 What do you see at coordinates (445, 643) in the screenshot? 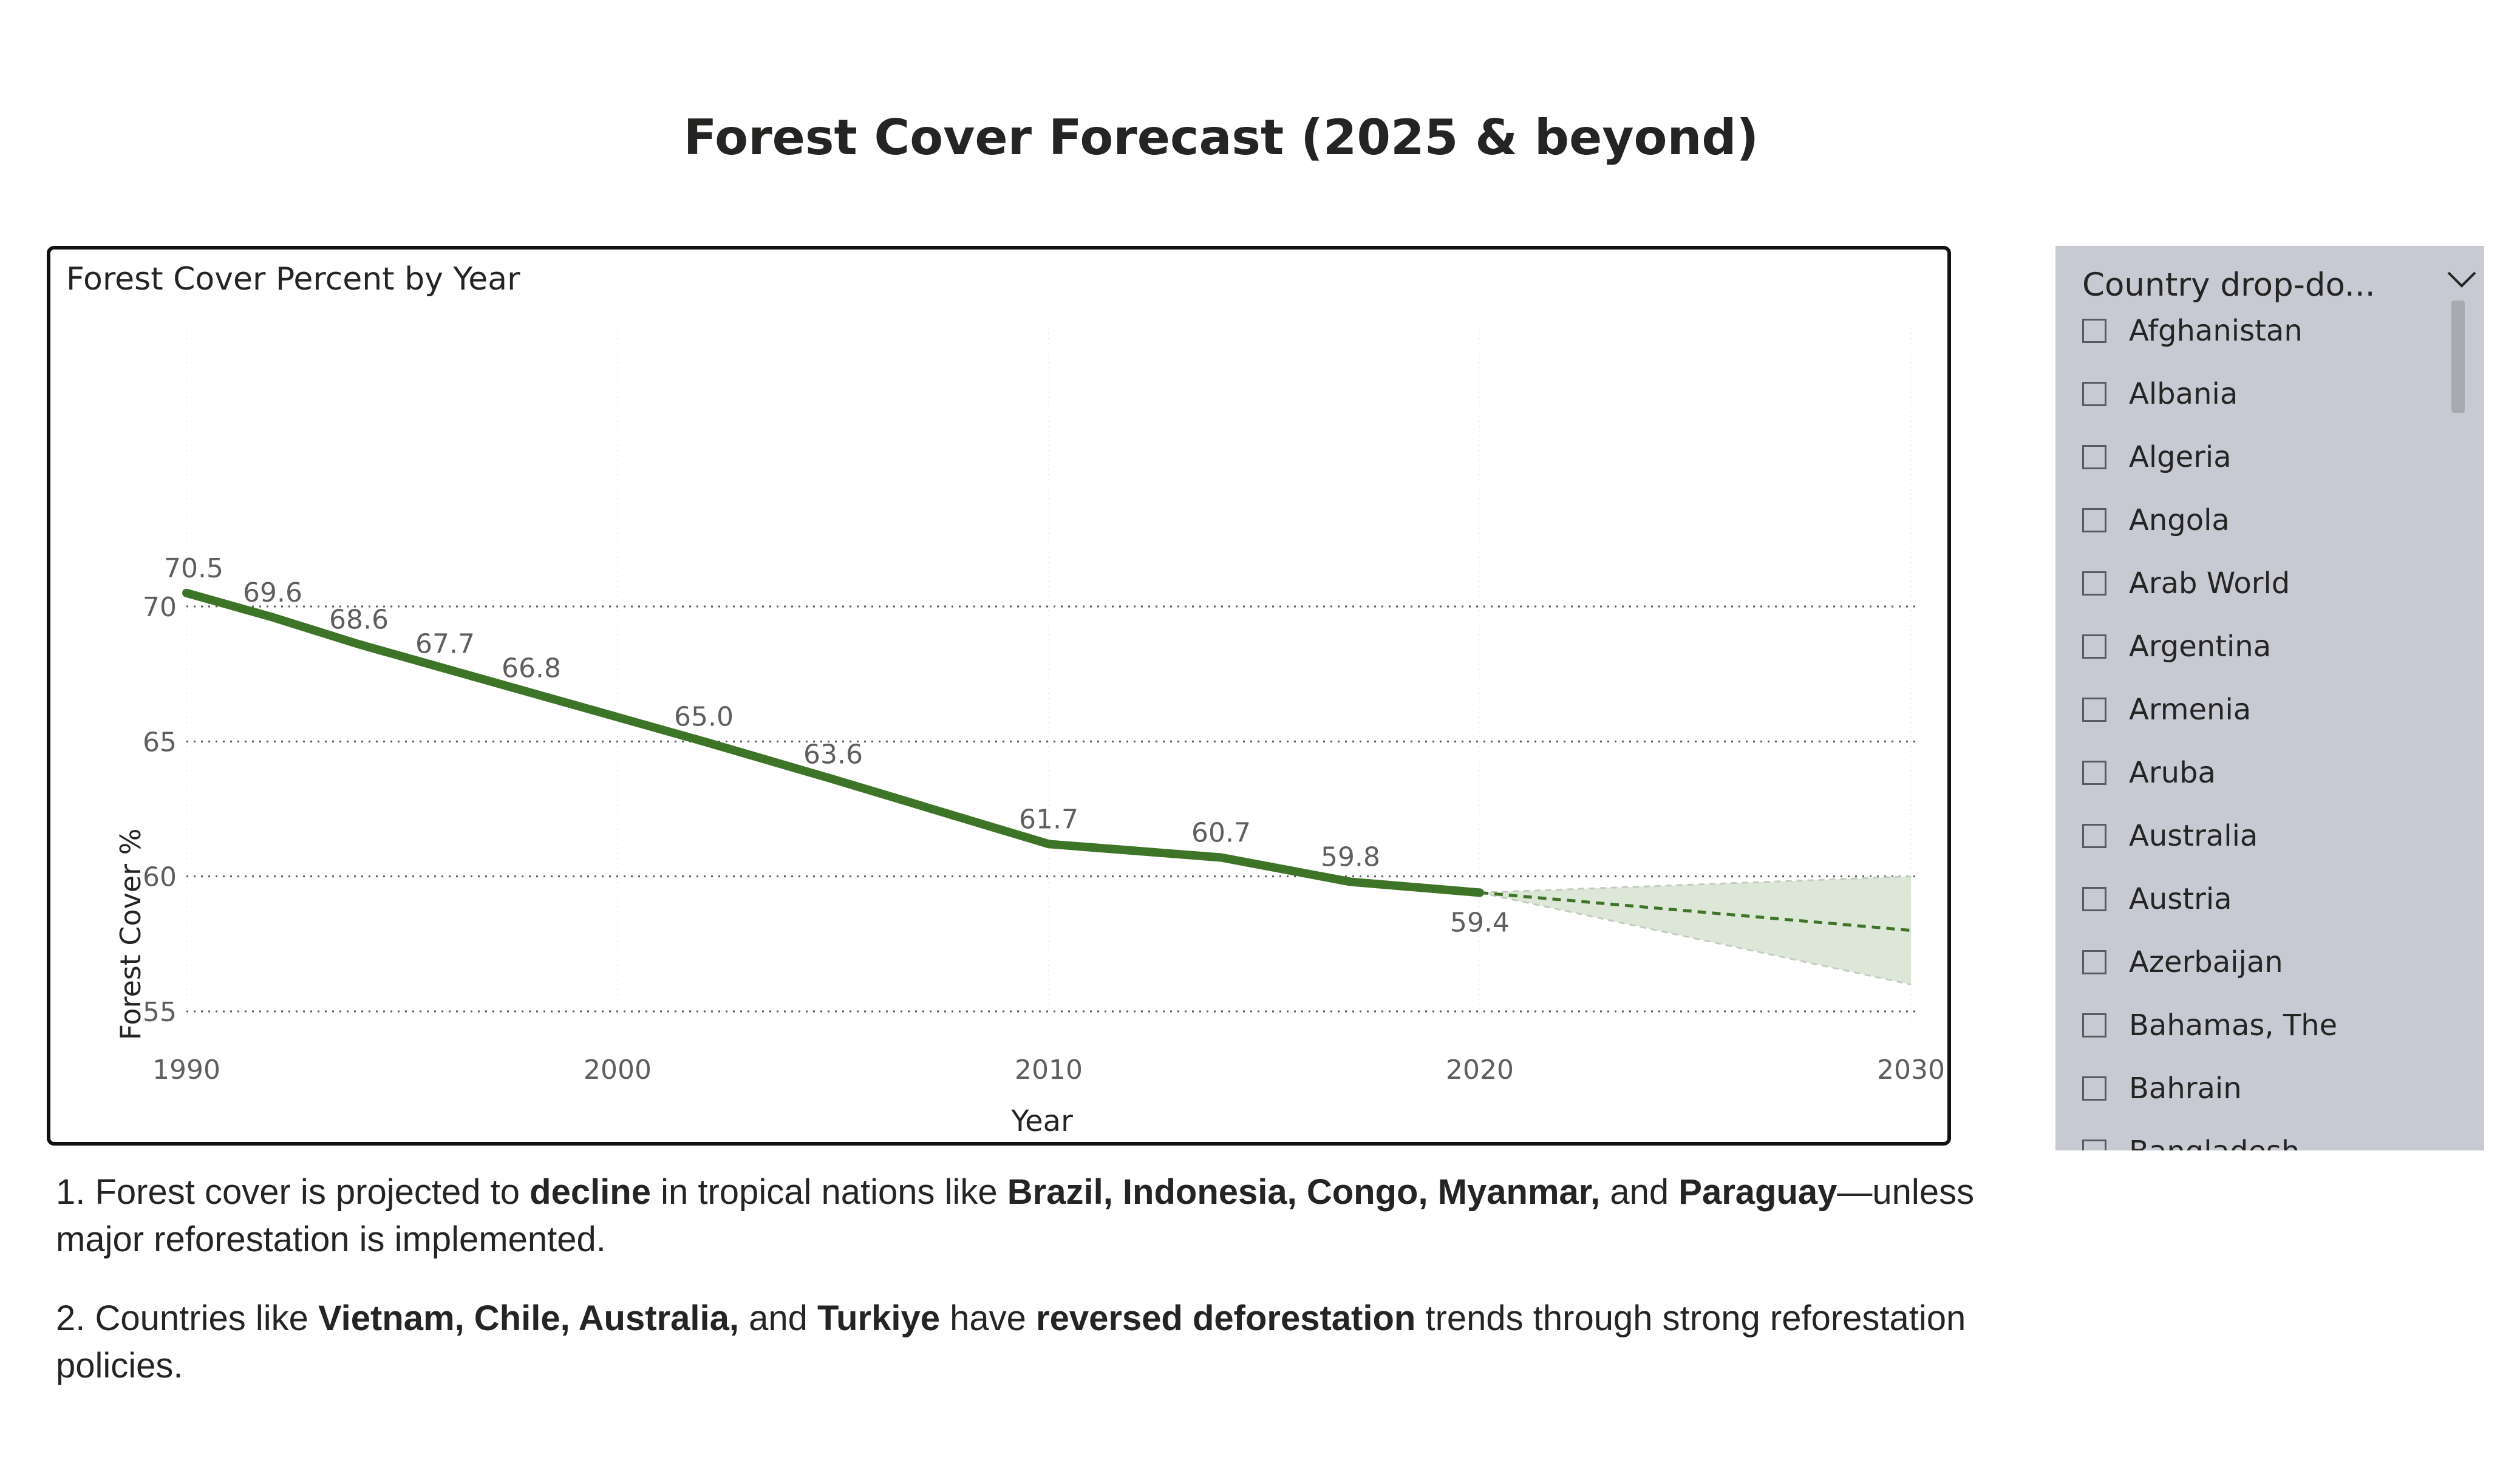
I see `data-label: 67.7` at bounding box center [445, 643].